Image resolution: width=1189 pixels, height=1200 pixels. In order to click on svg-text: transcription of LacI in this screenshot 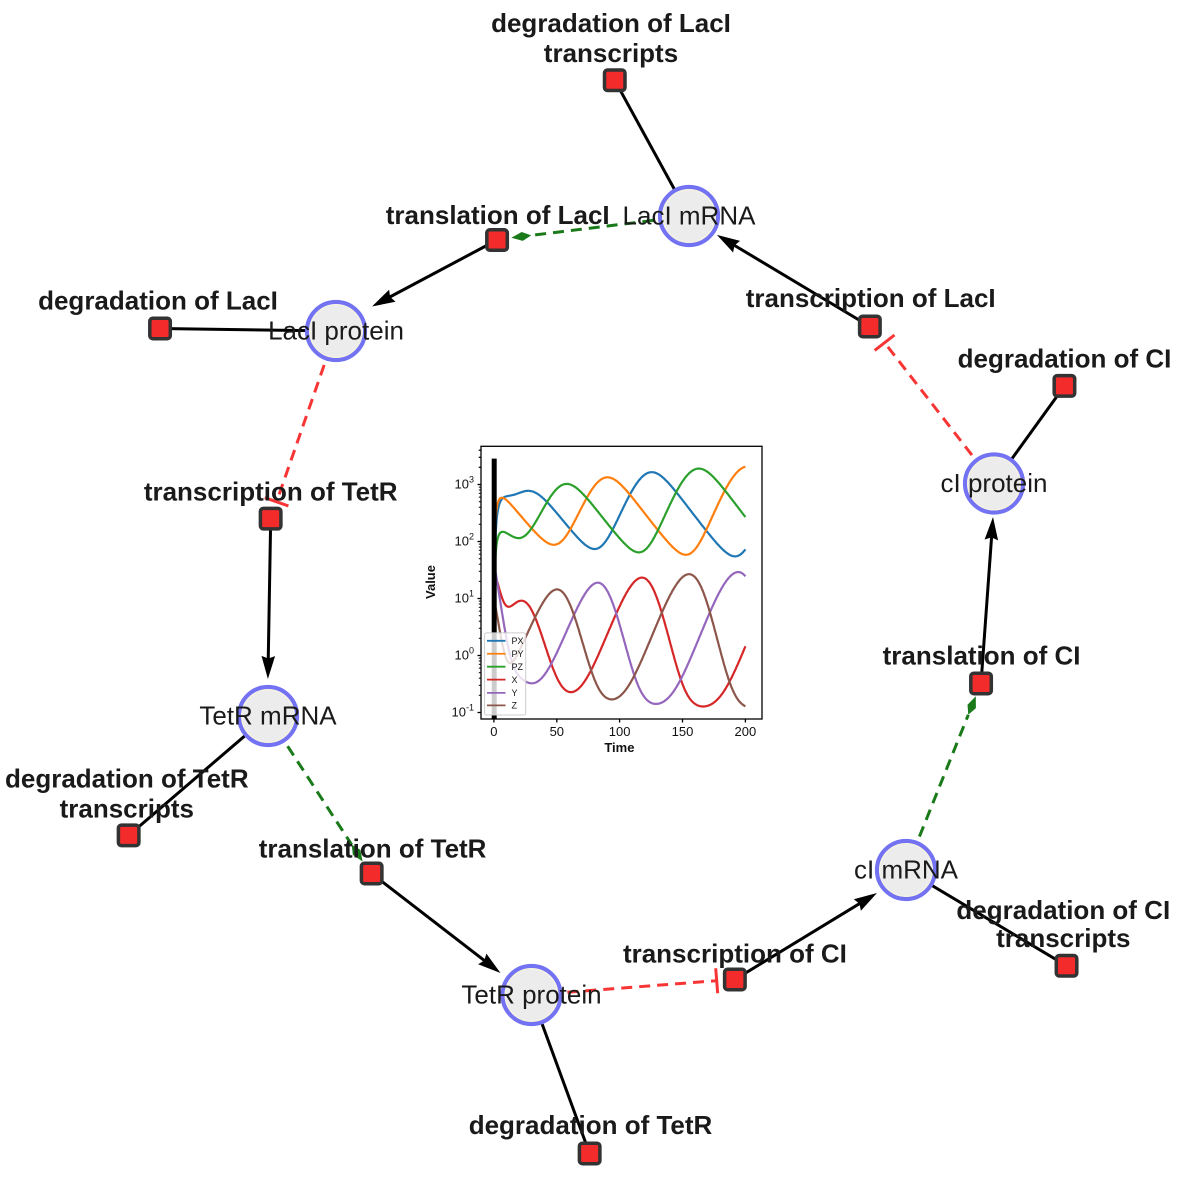, I will do `click(871, 298)`.